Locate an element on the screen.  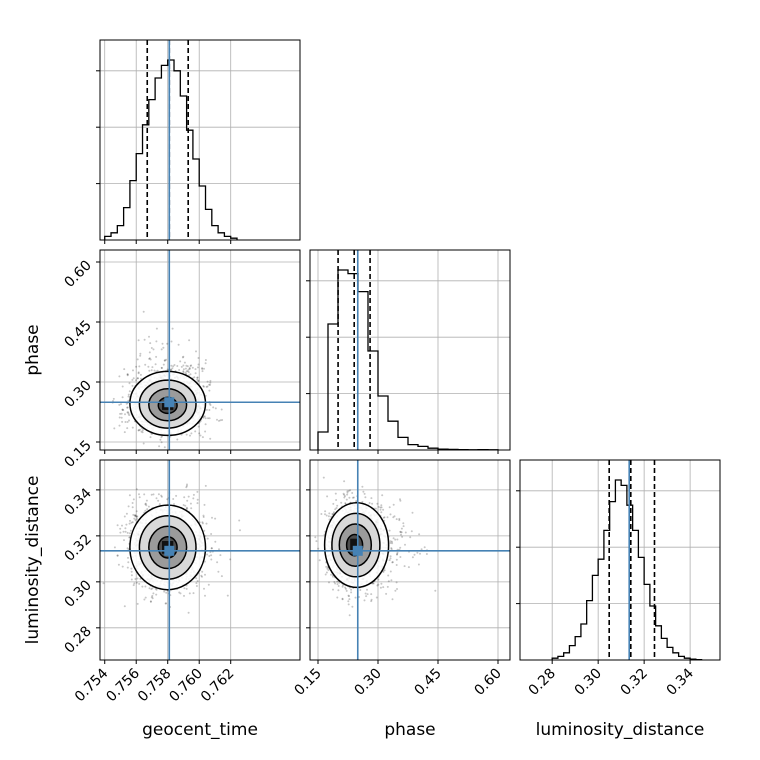
x-tick-label: 0.754 is located at coordinates (92, 685).